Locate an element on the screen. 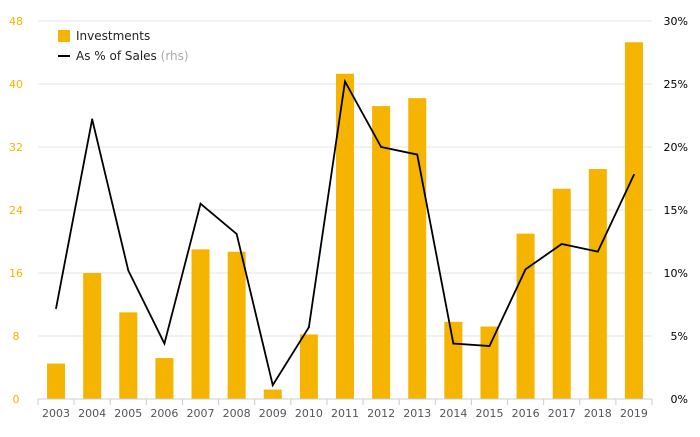  y-right-tick-label: 25% is located at coordinates (676, 84).